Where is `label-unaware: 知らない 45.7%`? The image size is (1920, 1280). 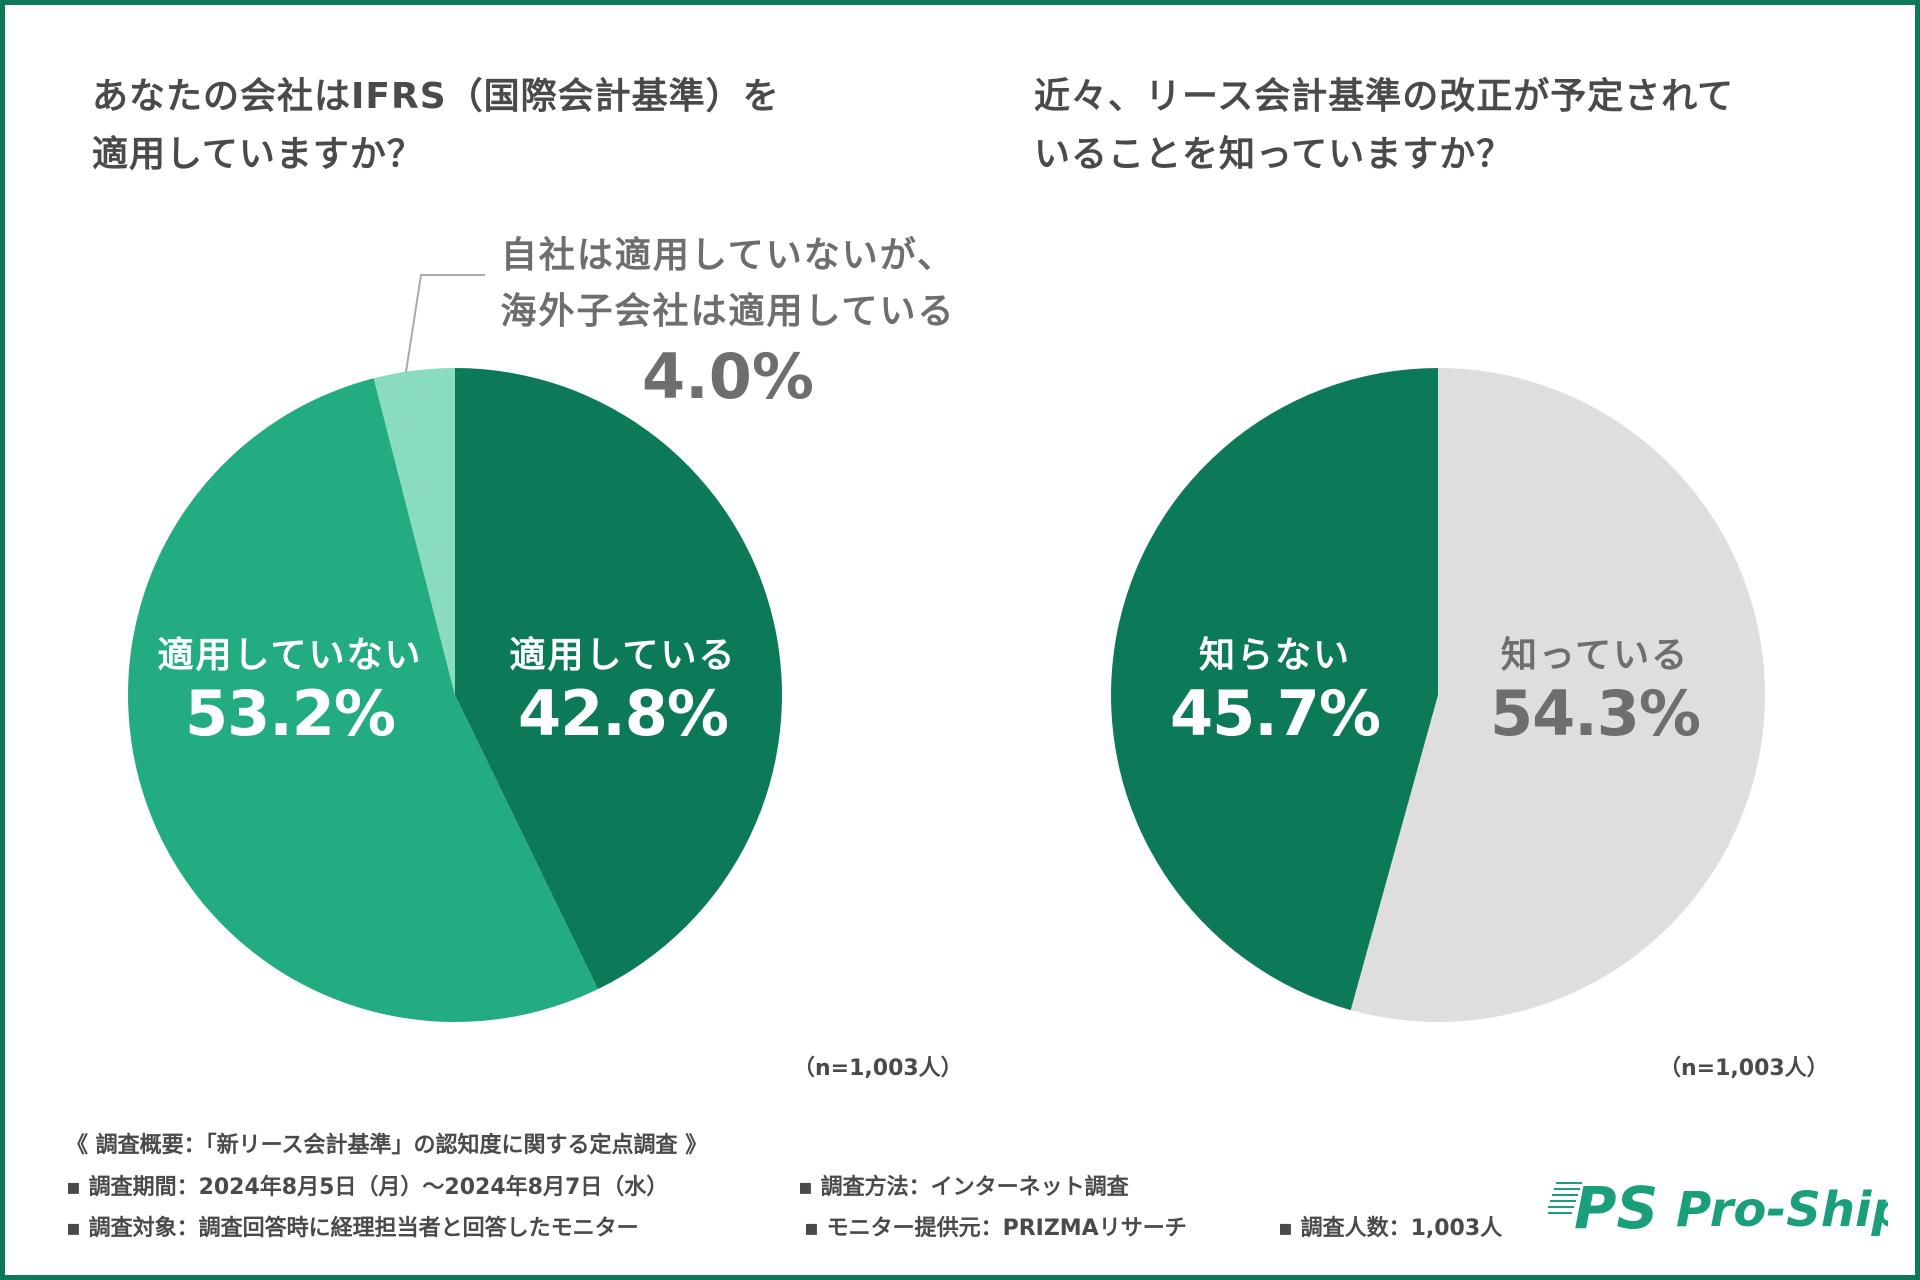 label-unaware: 知らない 45.7% is located at coordinates (1275, 692).